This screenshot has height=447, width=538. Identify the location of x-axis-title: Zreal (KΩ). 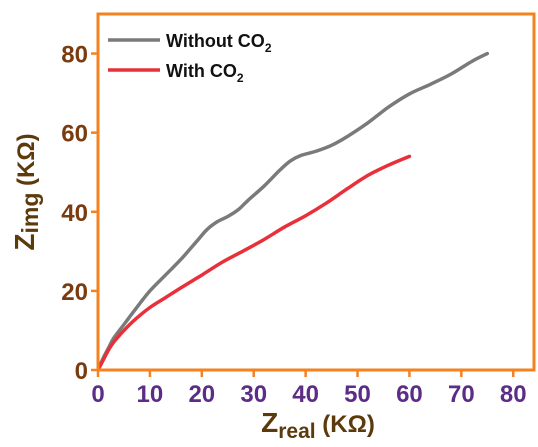
(318, 424).